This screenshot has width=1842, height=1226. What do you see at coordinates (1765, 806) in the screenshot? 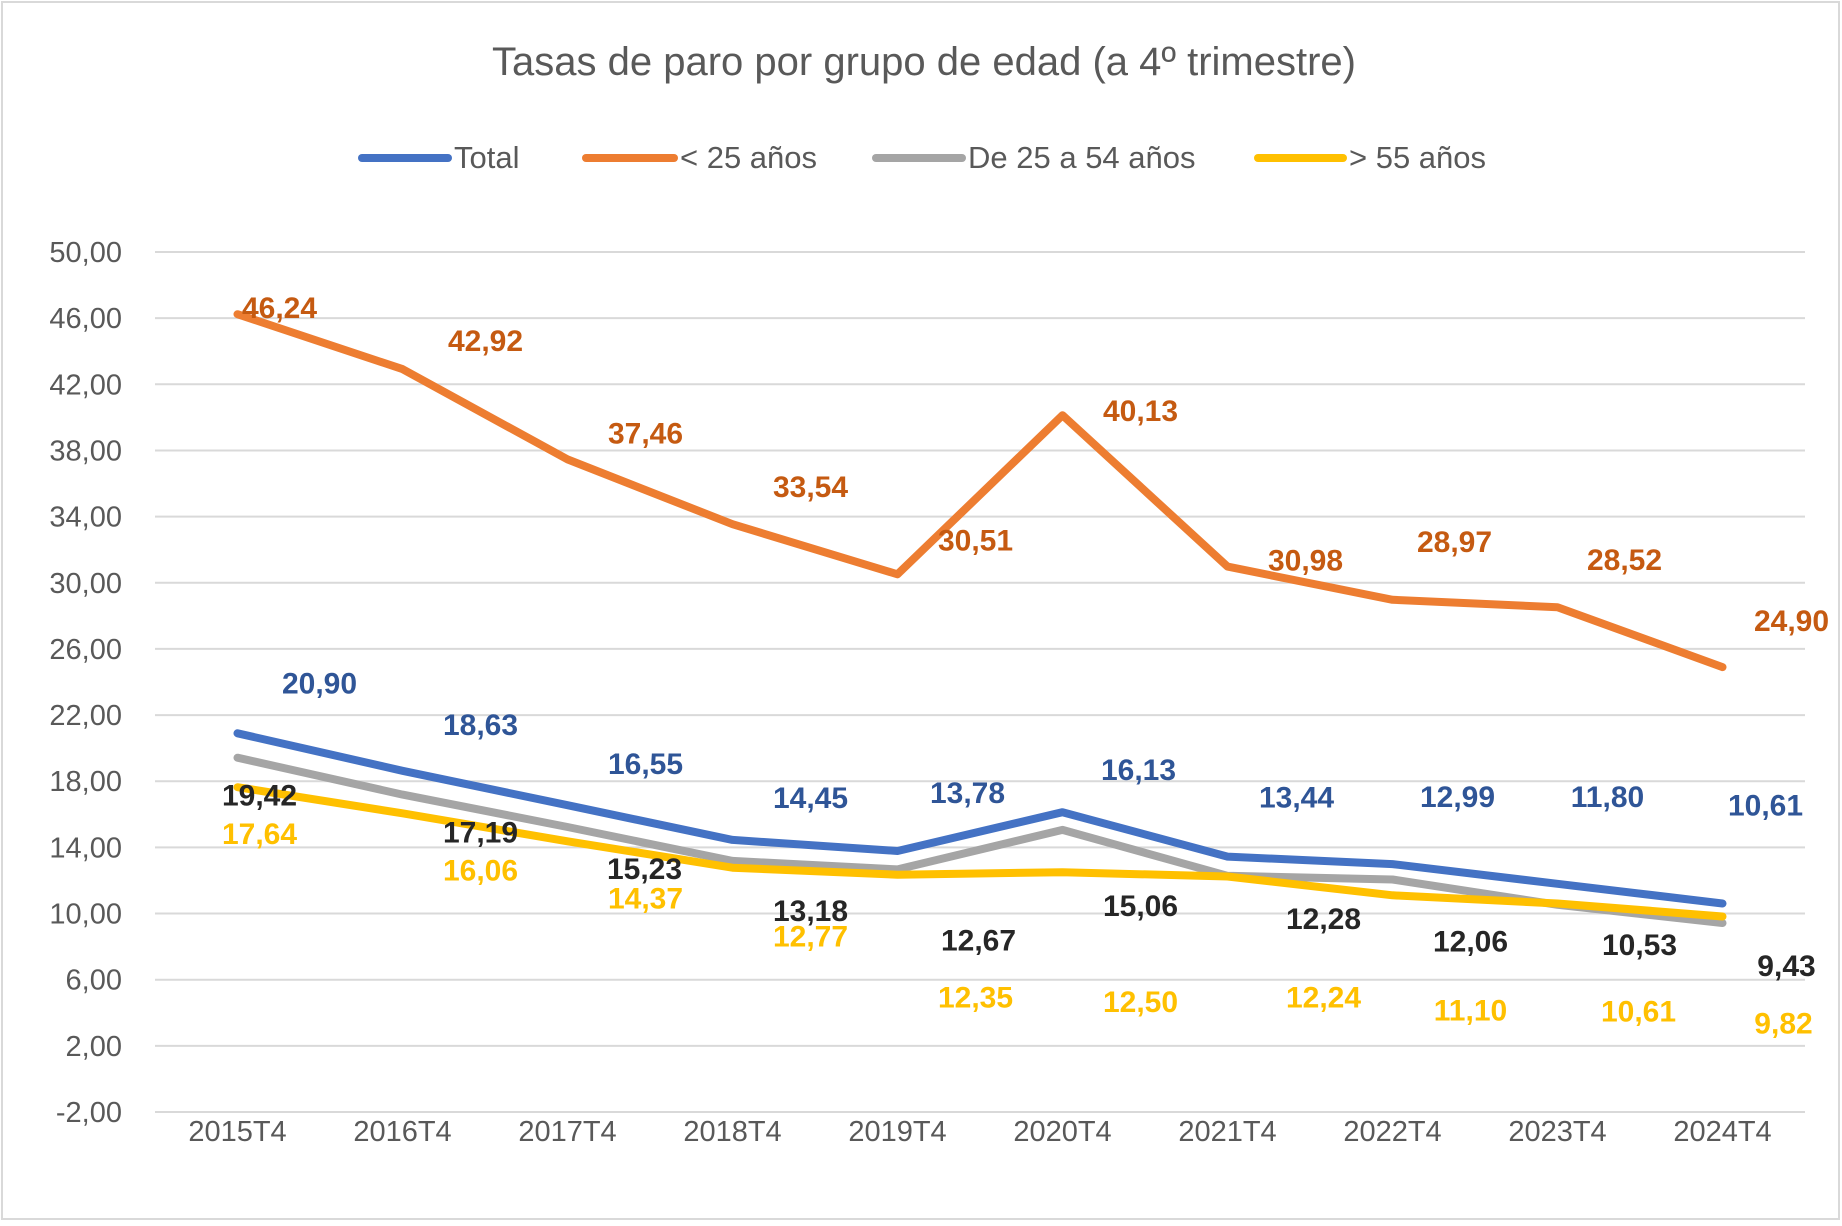
I see `data-label-0: 10,61` at bounding box center [1765, 806].